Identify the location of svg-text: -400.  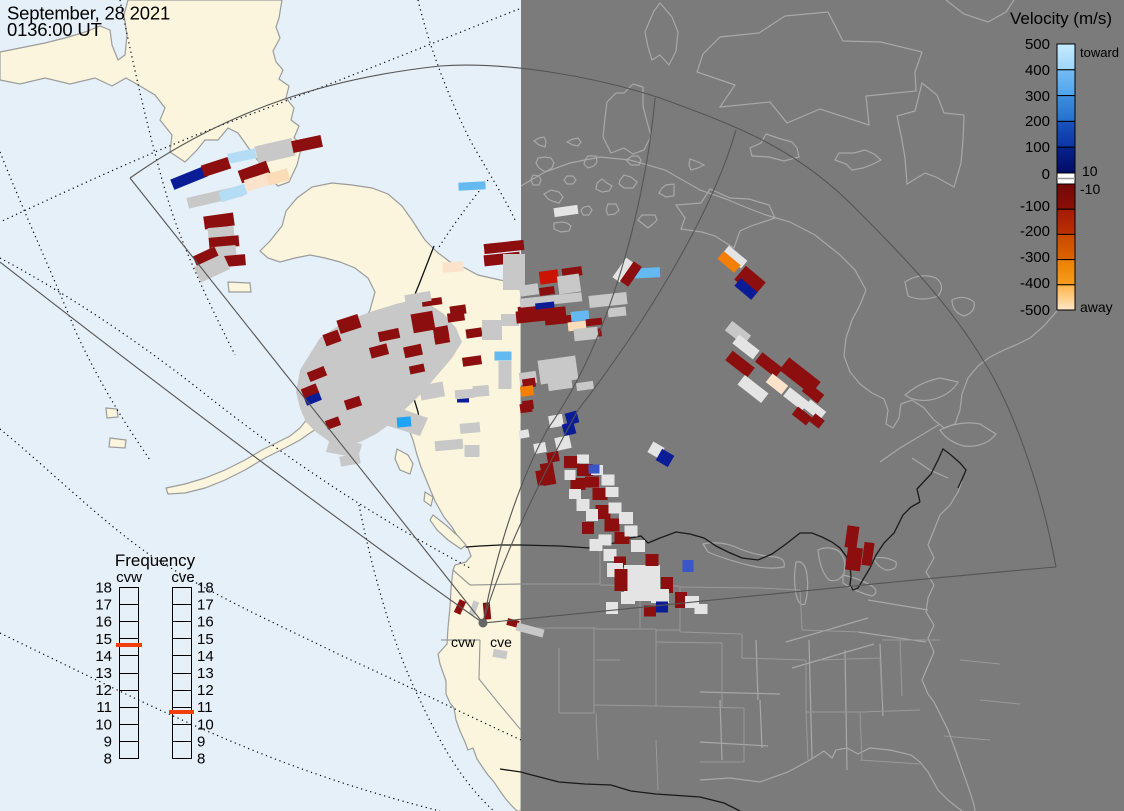
(1035, 283).